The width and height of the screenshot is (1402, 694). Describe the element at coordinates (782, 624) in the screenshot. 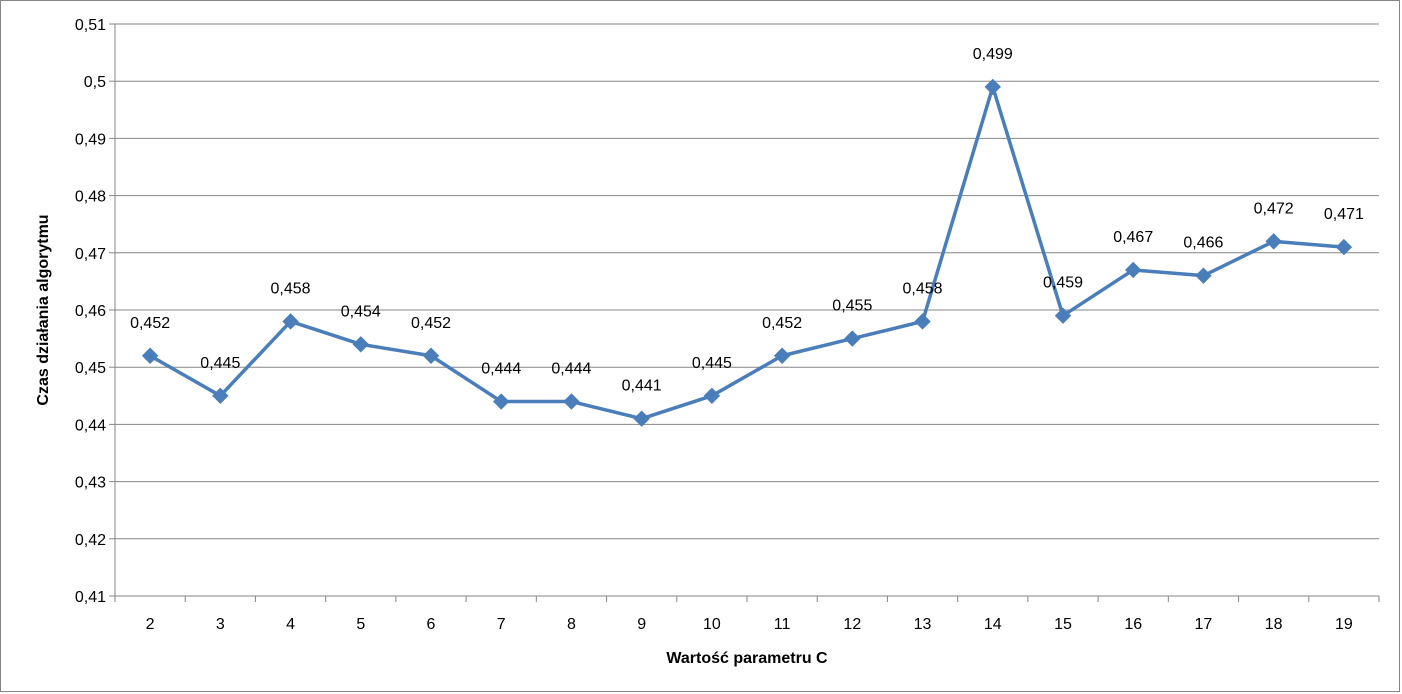

I see `x-tick-label: 11` at that location.